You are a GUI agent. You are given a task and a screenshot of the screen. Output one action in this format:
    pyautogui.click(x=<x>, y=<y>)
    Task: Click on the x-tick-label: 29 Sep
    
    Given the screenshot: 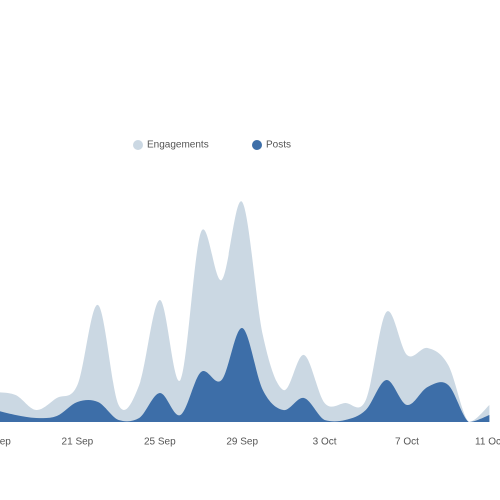 What is the action you would take?
    pyautogui.click(x=242, y=442)
    